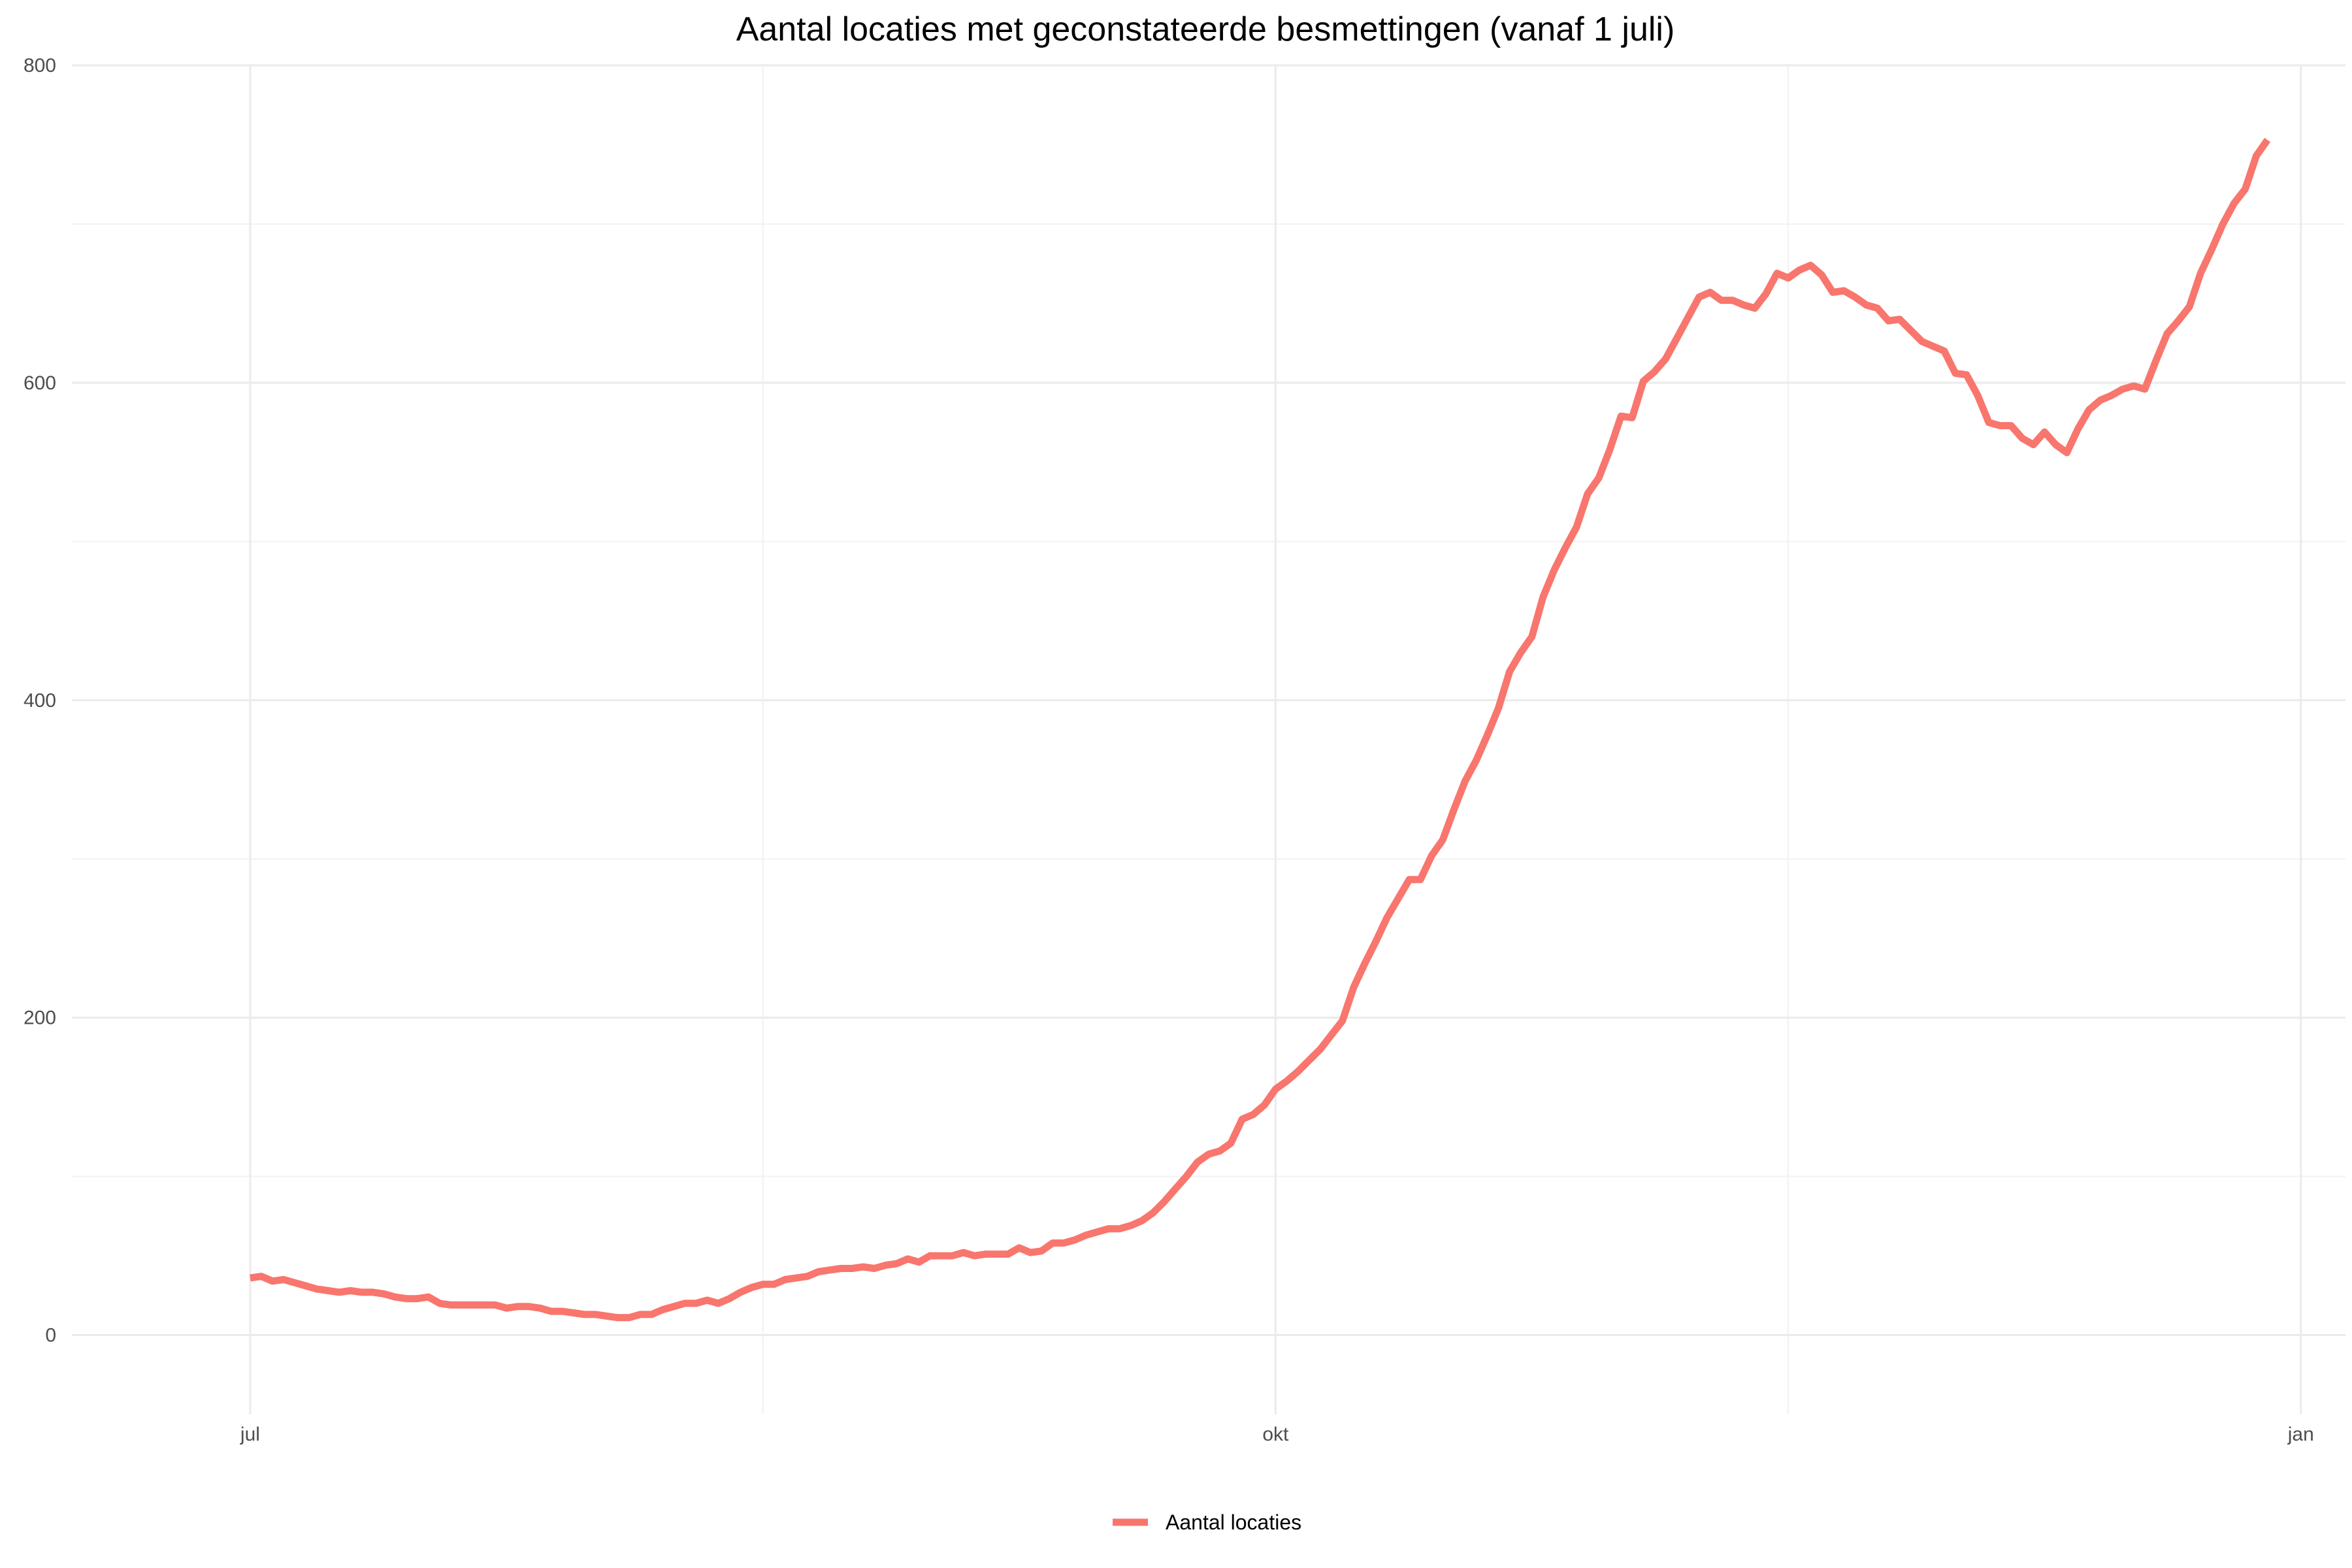  What do you see at coordinates (40, 65) in the screenshot?
I see `y-tick-label: 800` at bounding box center [40, 65].